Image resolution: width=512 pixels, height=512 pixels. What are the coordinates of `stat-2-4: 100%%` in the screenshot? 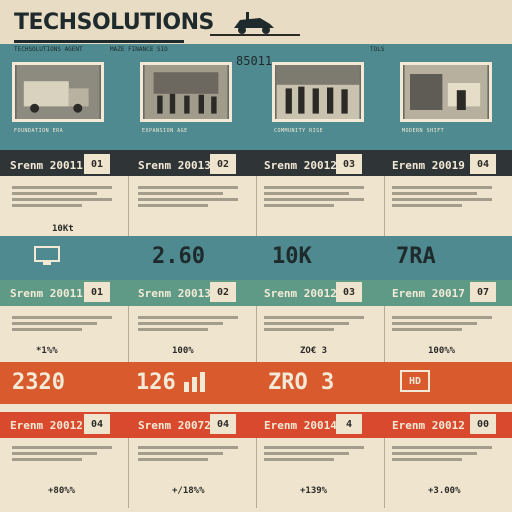 It's located at (442, 351).